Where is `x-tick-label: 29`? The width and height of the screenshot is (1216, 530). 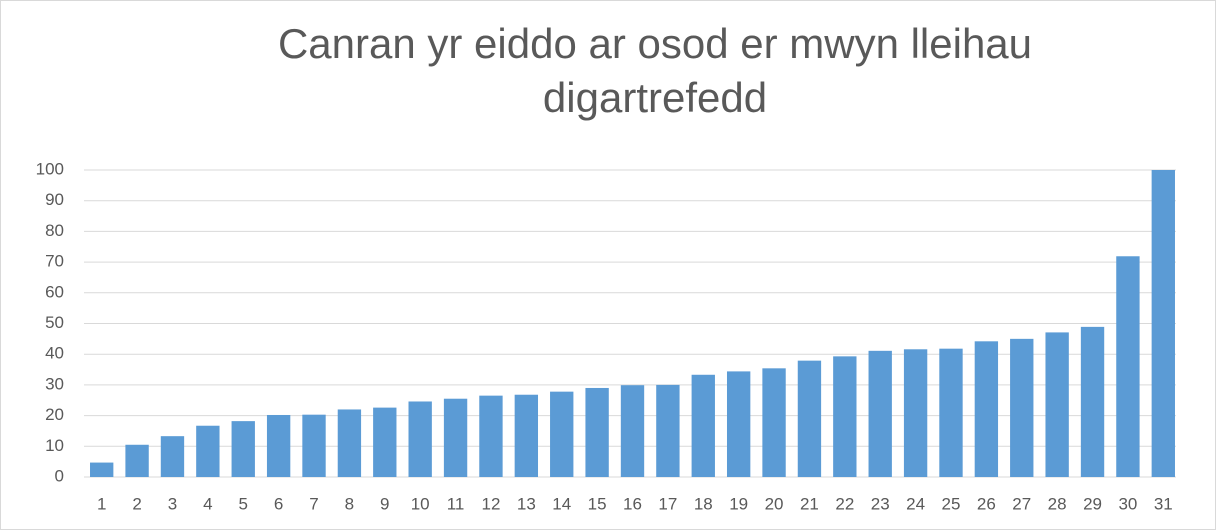 x-tick-label: 29 is located at coordinates (1092, 503).